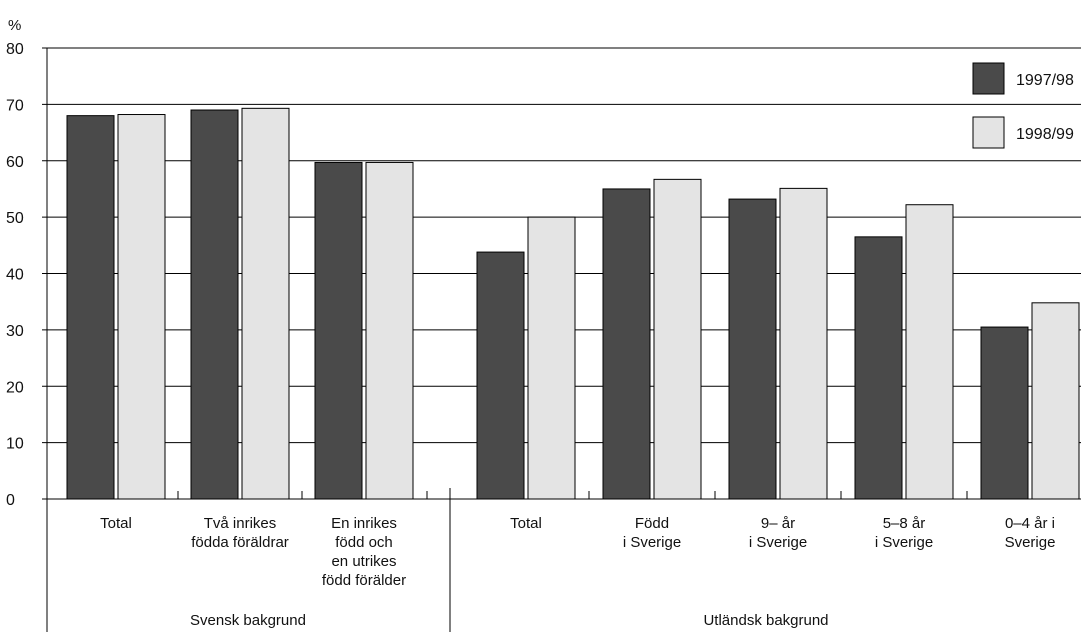 Image resolution: width=1083 pixels, height=632 pixels. I want to click on category-label: född och, so click(364, 542).